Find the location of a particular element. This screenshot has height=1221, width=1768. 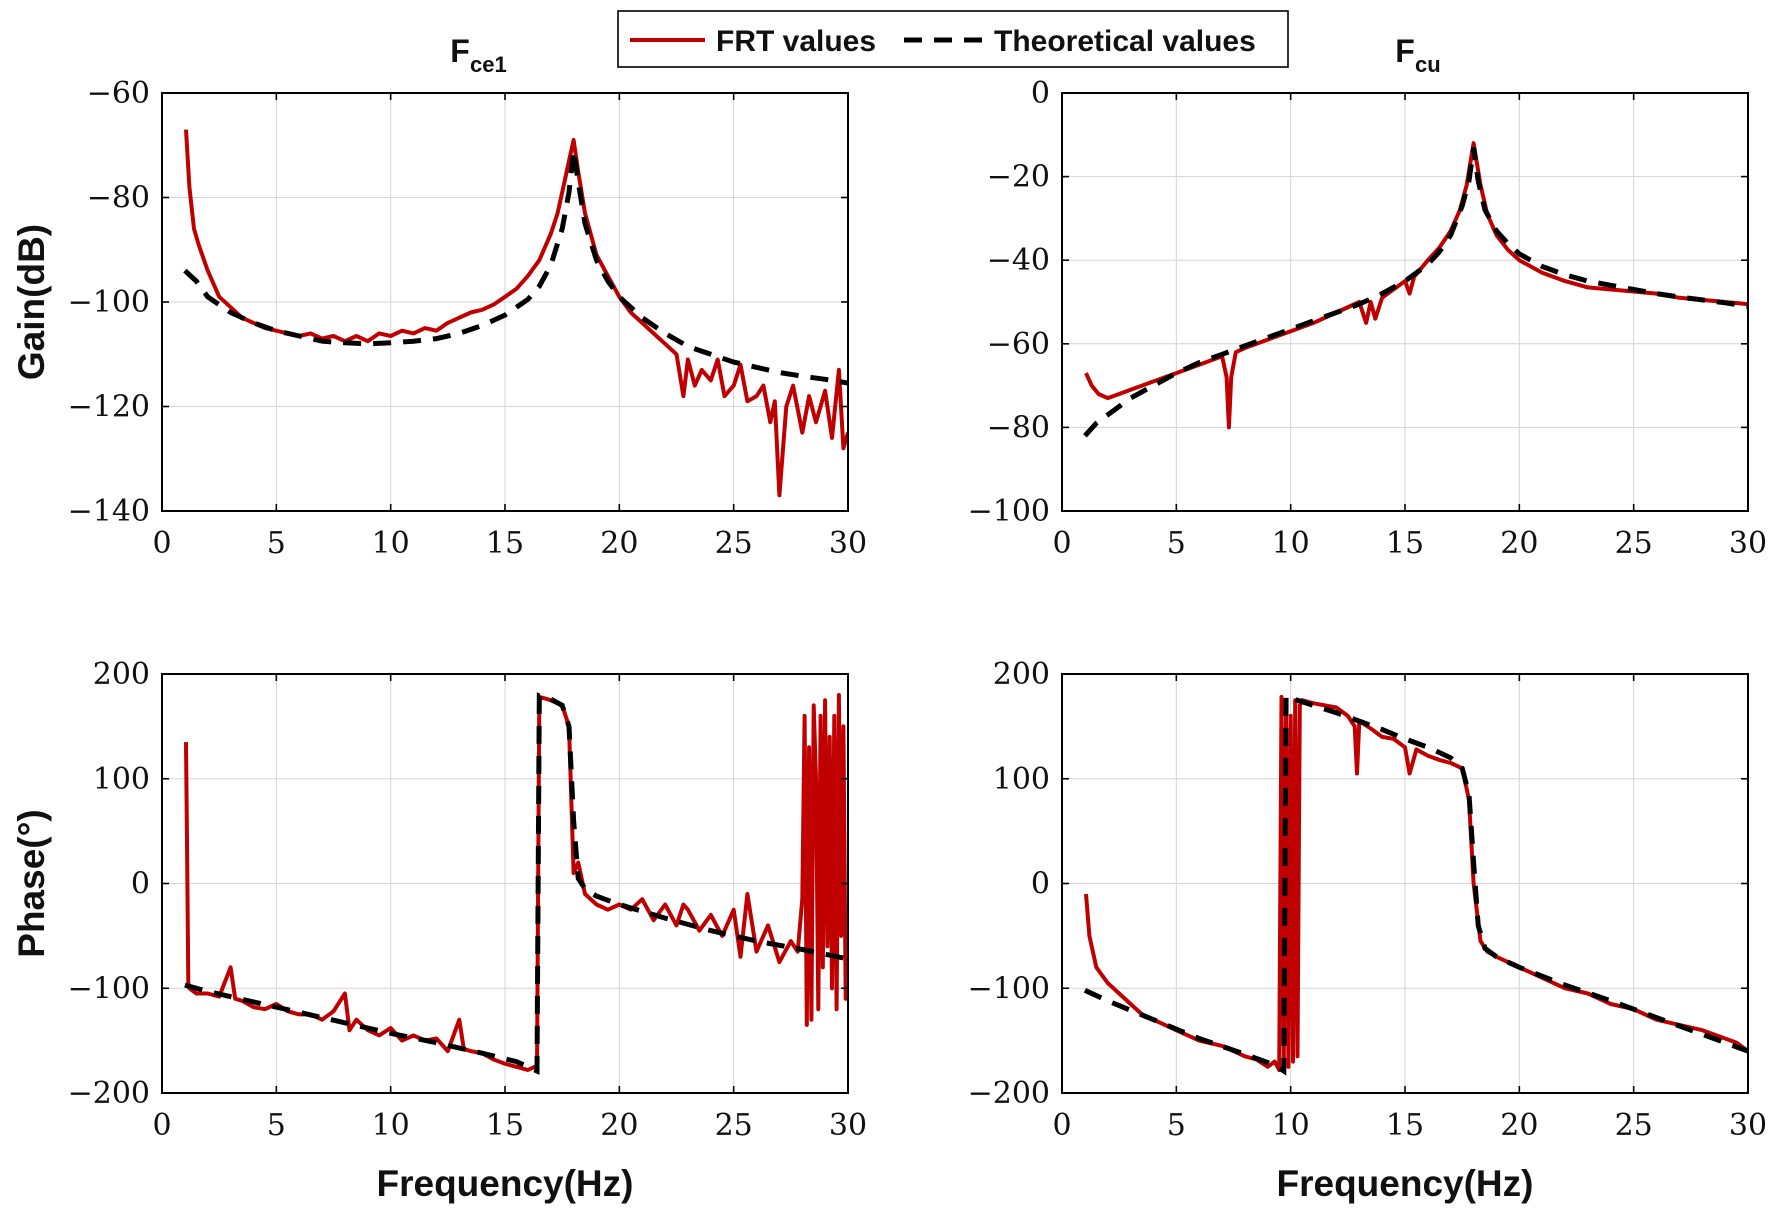

series-frt-line is located at coordinates (1416, 285).